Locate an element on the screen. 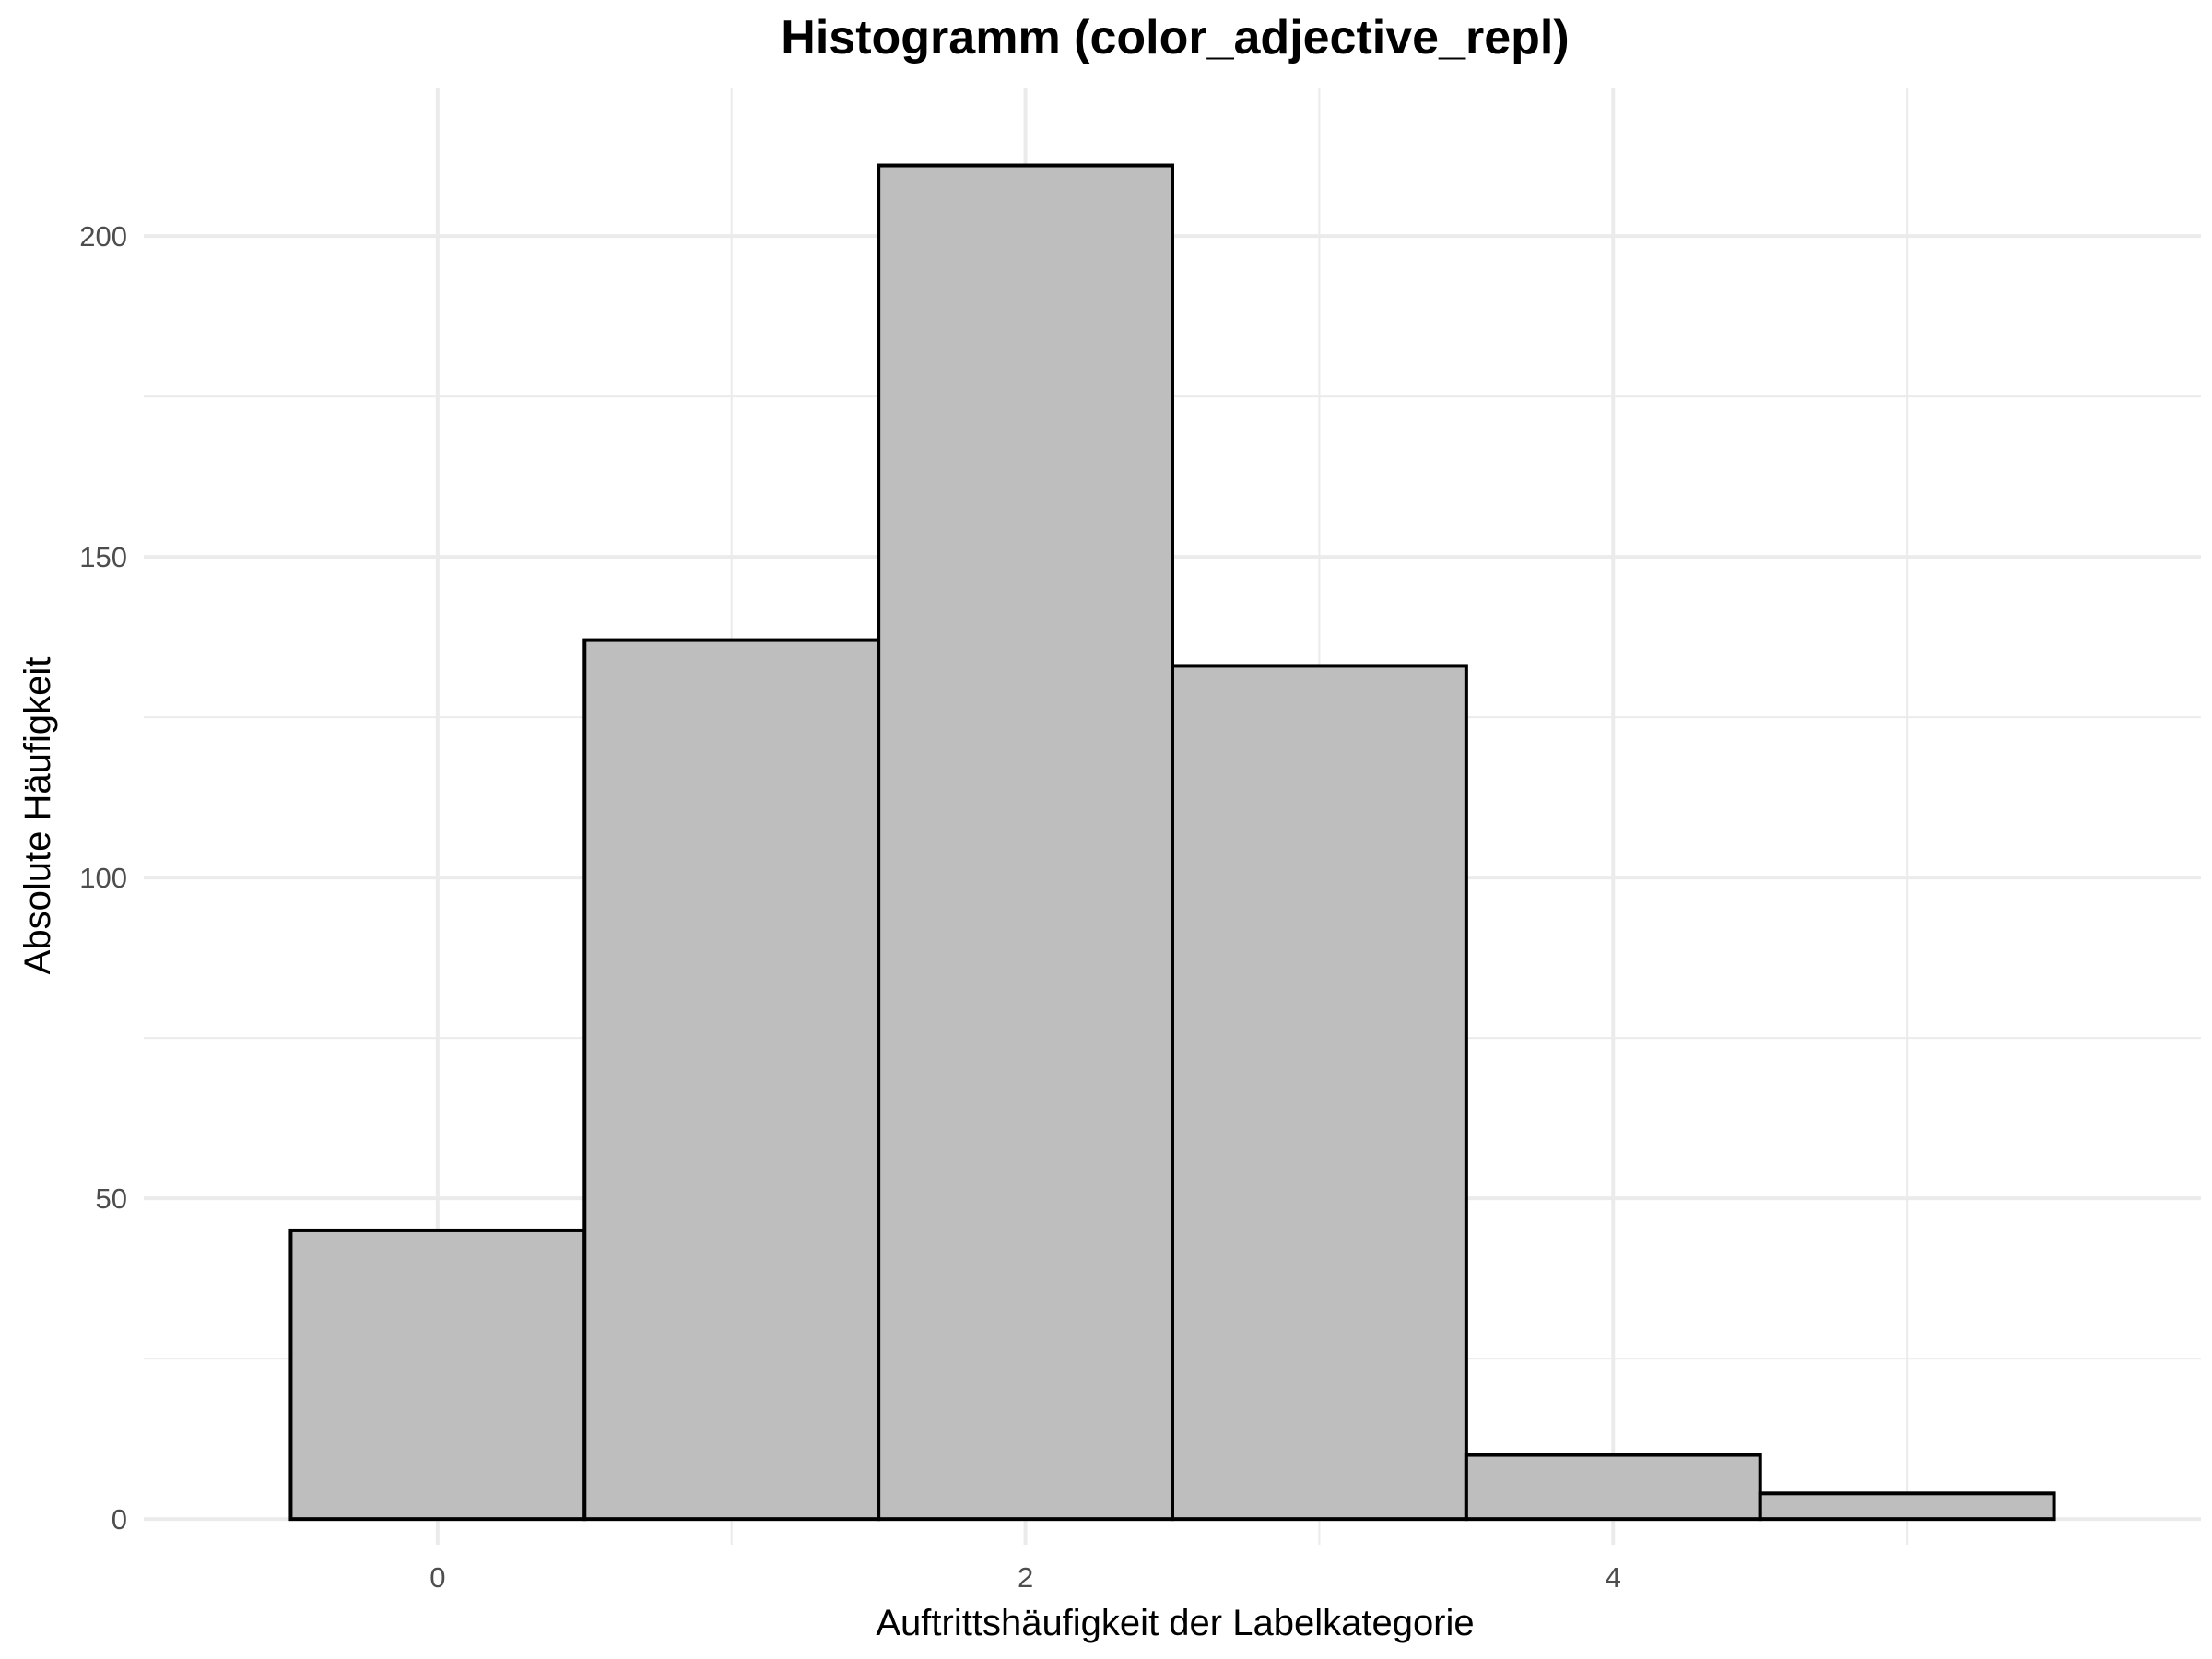 Image resolution: width=2212 pixels, height=1659 pixels. x-tick-label: 4 is located at coordinates (1613, 1577).